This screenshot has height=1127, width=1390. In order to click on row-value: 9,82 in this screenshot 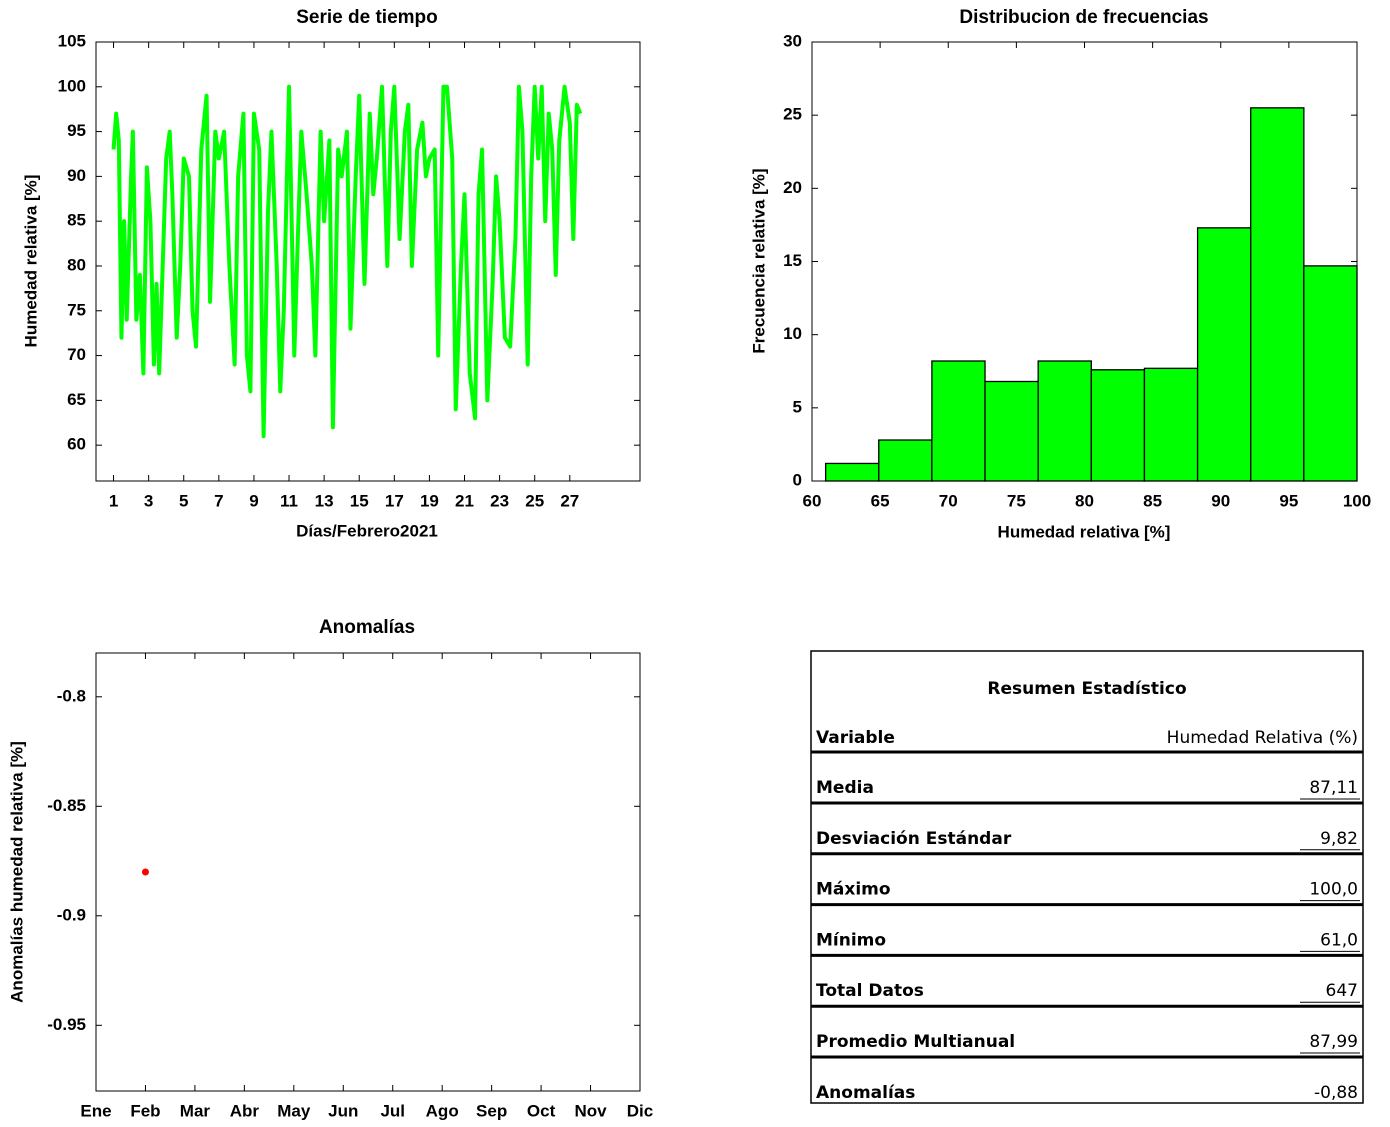, I will do `click(1339, 839)`.